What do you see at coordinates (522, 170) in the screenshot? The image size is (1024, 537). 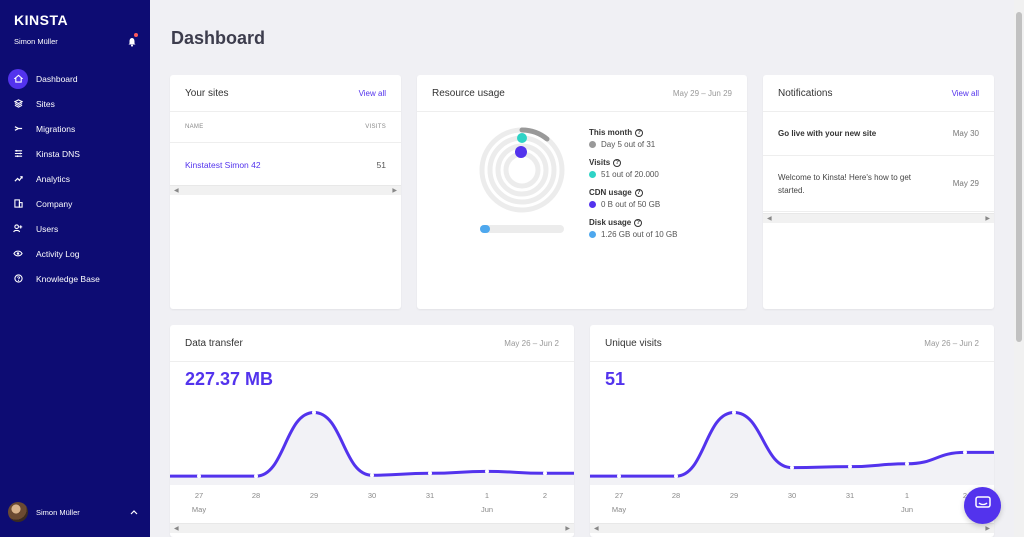 I see `resource-usage-rings` at bounding box center [522, 170].